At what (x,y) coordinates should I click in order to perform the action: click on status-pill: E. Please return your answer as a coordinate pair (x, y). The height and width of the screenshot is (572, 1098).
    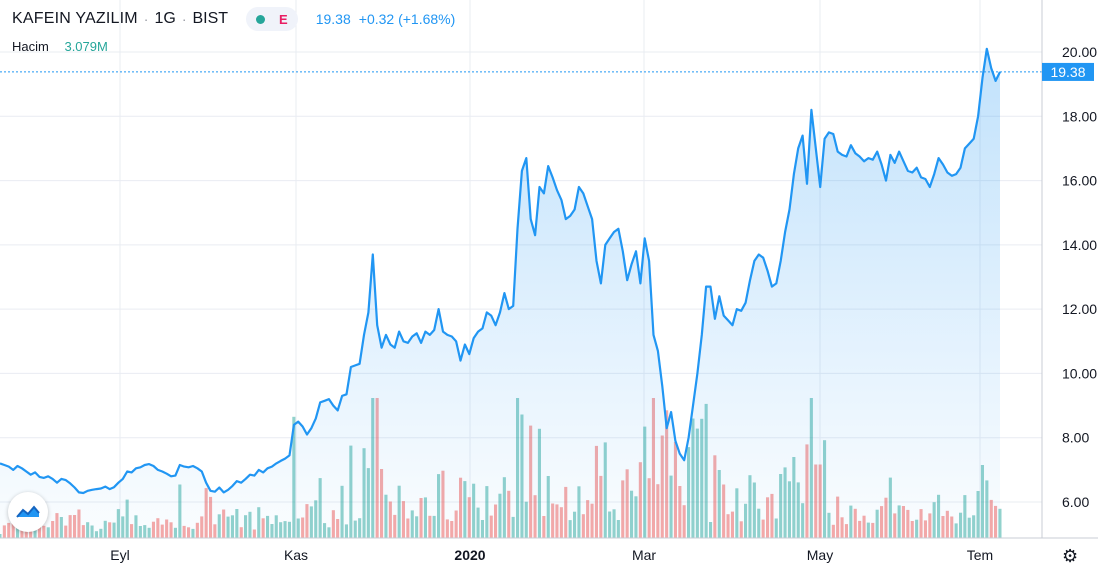
    Looking at the image, I should click on (272, 19).